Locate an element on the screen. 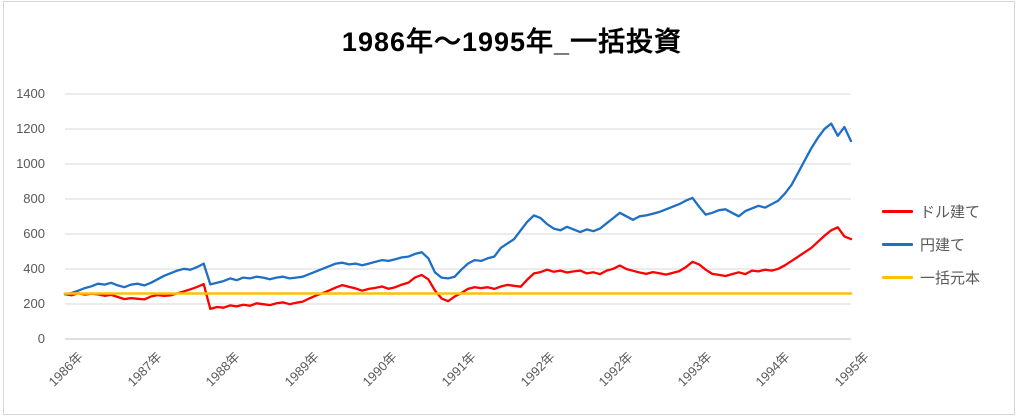  y-tick-label: 200 is located at coordinates (34, 303).